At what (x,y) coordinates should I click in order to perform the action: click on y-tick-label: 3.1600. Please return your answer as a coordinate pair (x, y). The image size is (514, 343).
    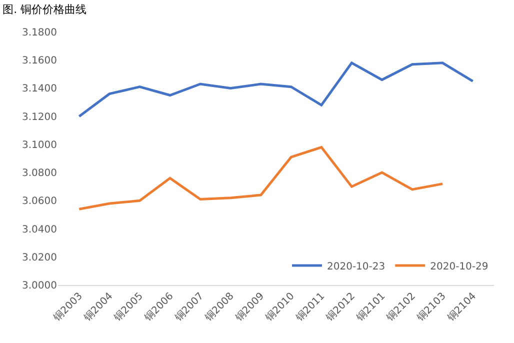
    Looking at the image, I should click on (39, 61).